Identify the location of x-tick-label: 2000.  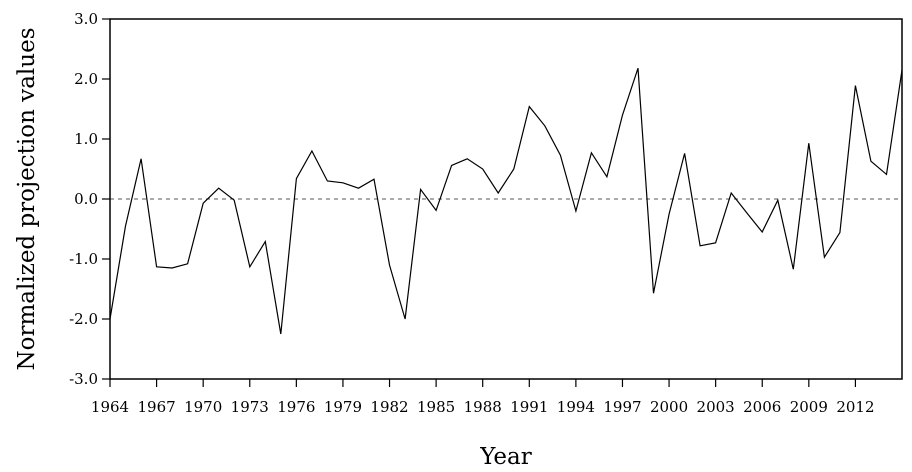
(669, 407).